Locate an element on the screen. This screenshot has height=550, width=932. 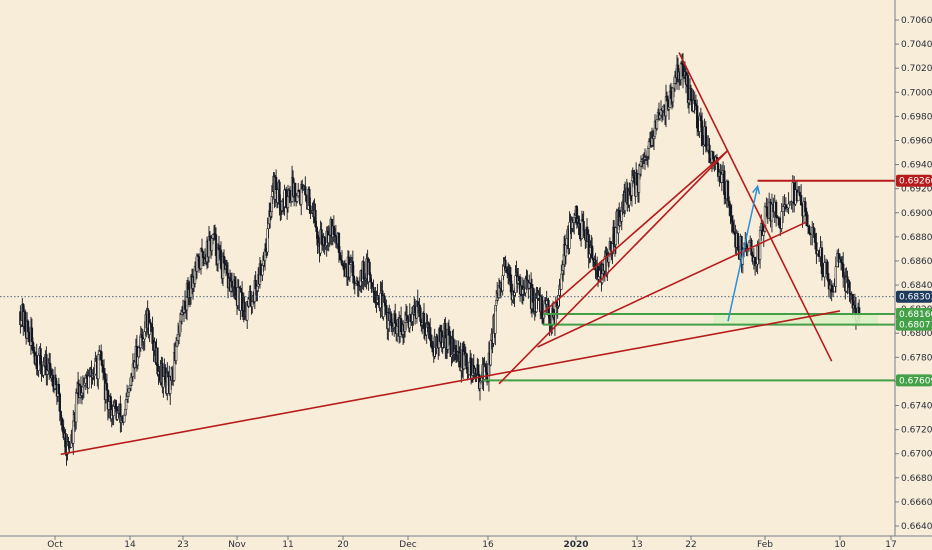
projection-arrow-head is located at coordinates (756, 189).